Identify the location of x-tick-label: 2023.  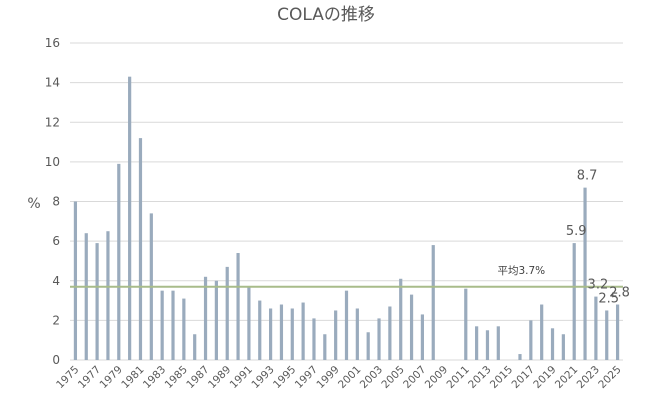
(588, 377).